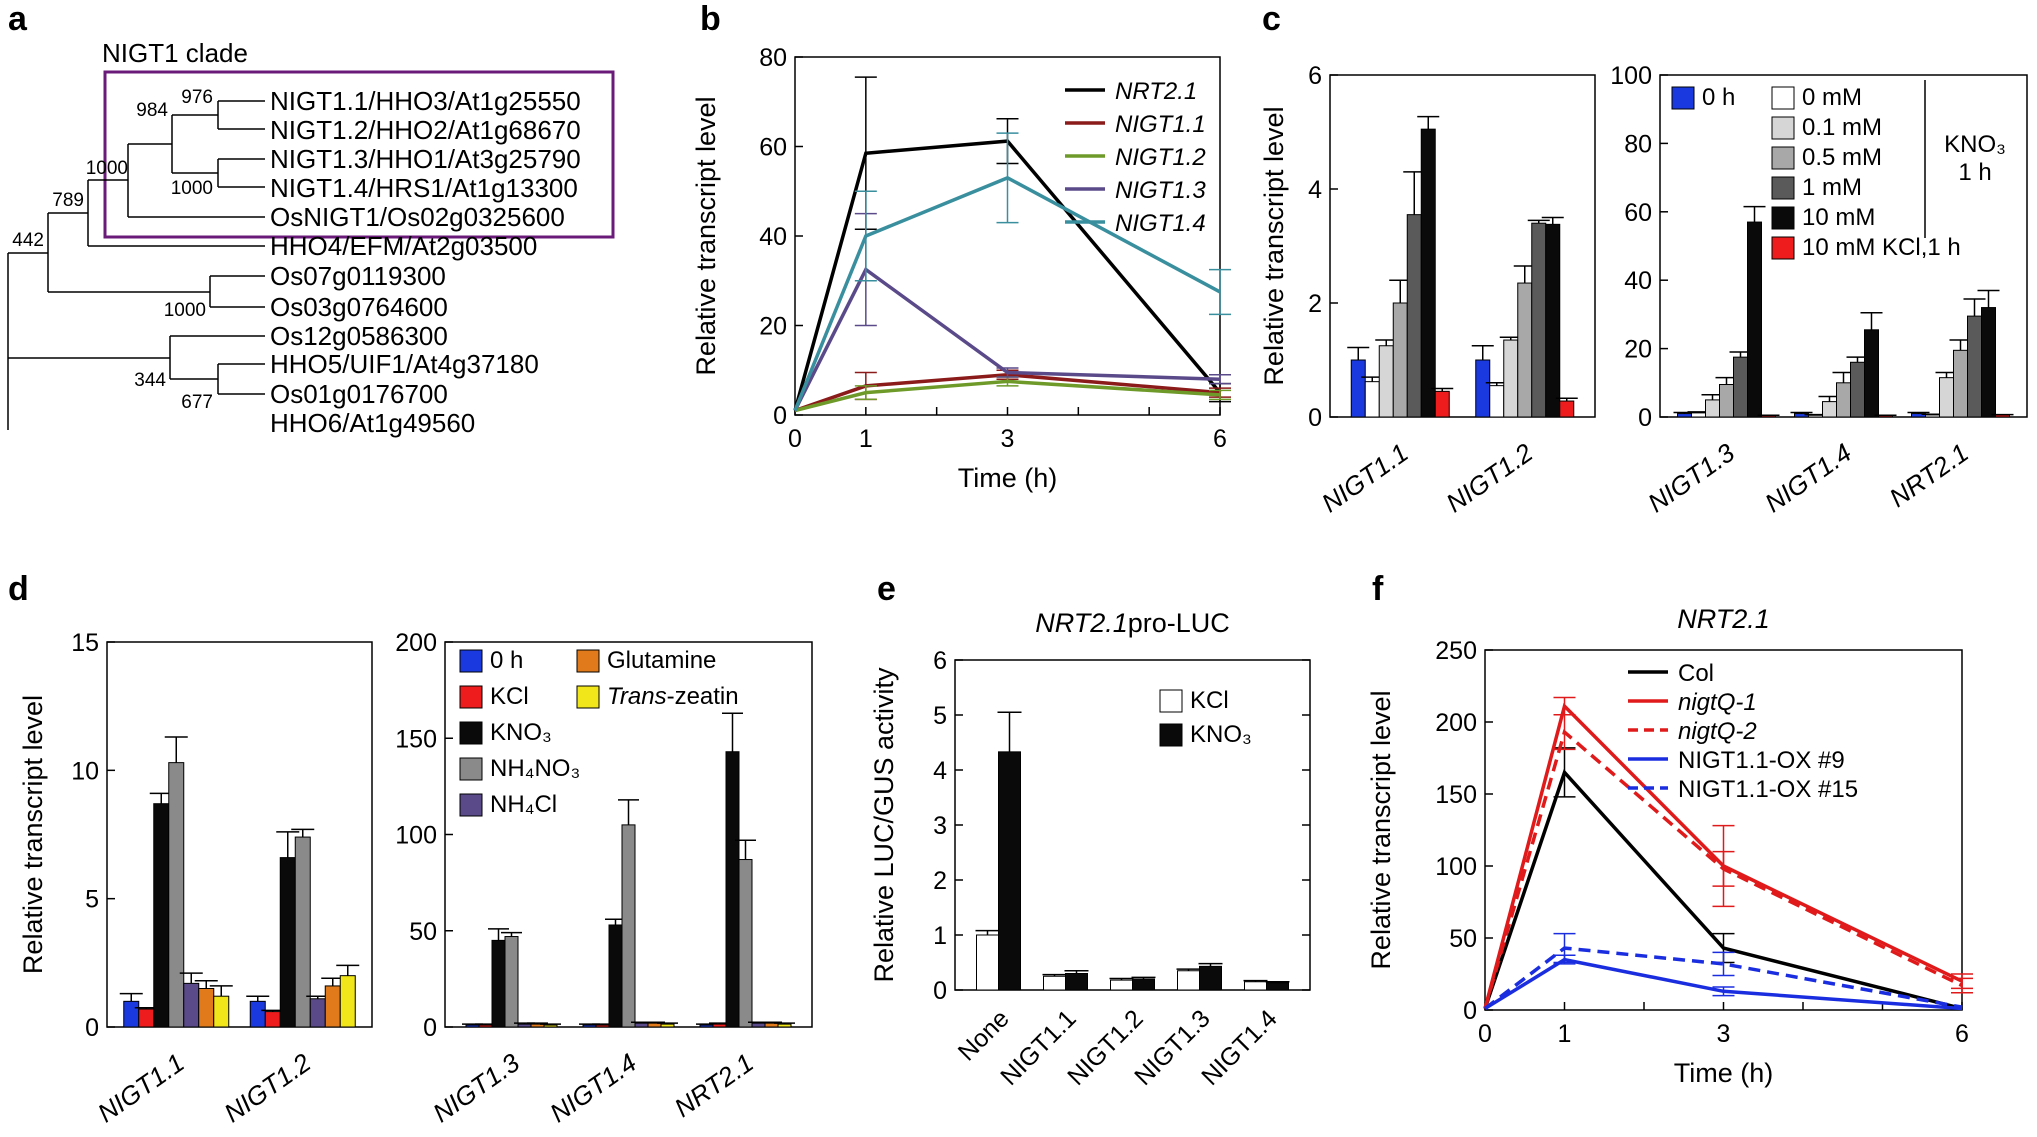  What do you see at coordinates (1638, 281) in the screenshot?
I see `y-tick-label: 40` at bounding box center [1638, 281].